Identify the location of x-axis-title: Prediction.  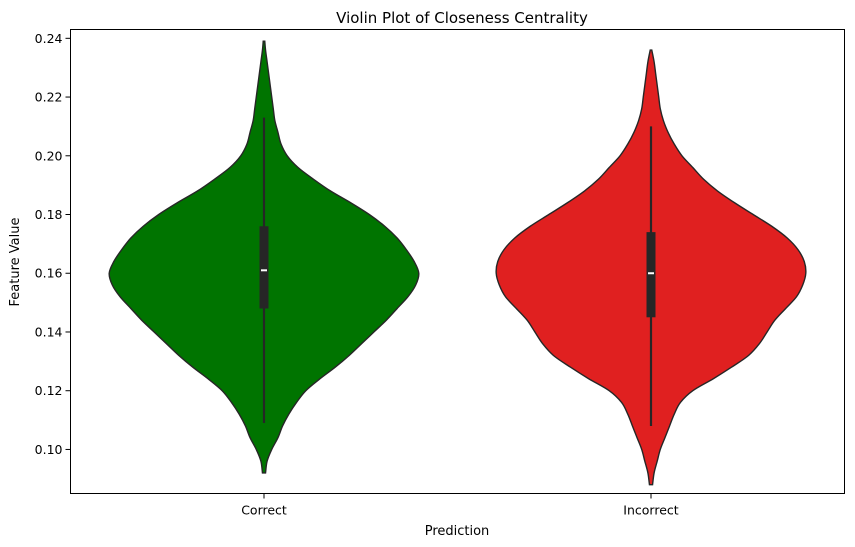
(457, 531).